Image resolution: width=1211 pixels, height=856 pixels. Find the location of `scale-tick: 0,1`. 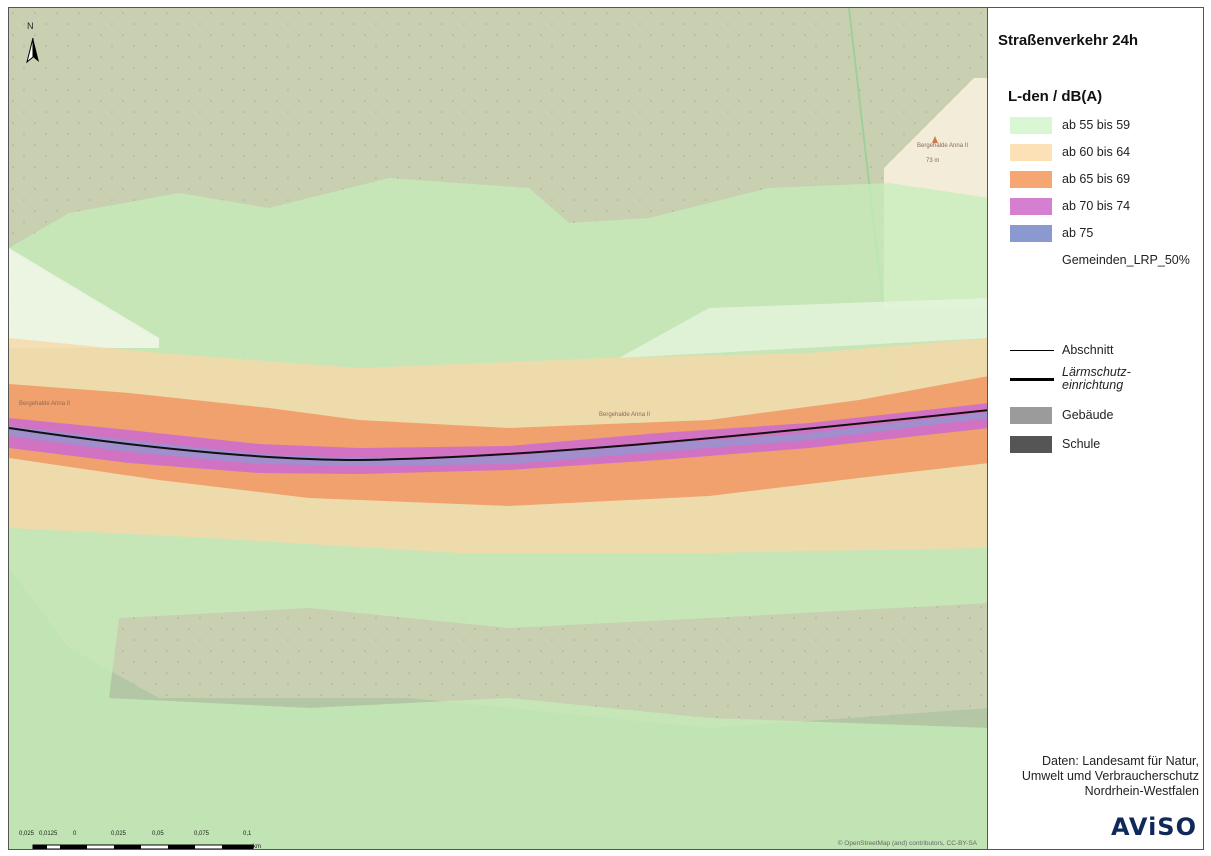

scale-tick: 0,1 is located at coordinates (247, 834).